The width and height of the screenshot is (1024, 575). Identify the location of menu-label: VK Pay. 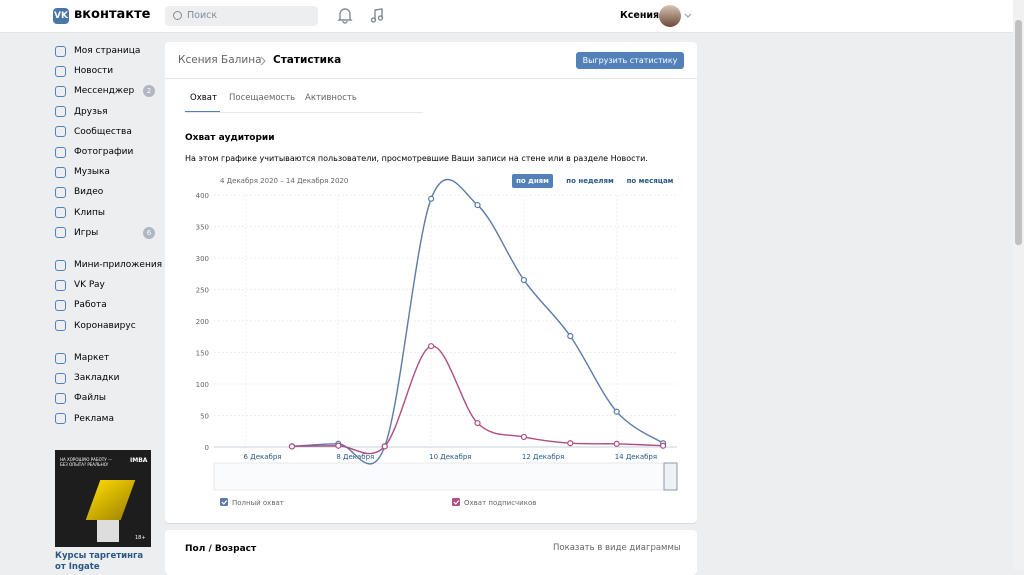
(89, 285).